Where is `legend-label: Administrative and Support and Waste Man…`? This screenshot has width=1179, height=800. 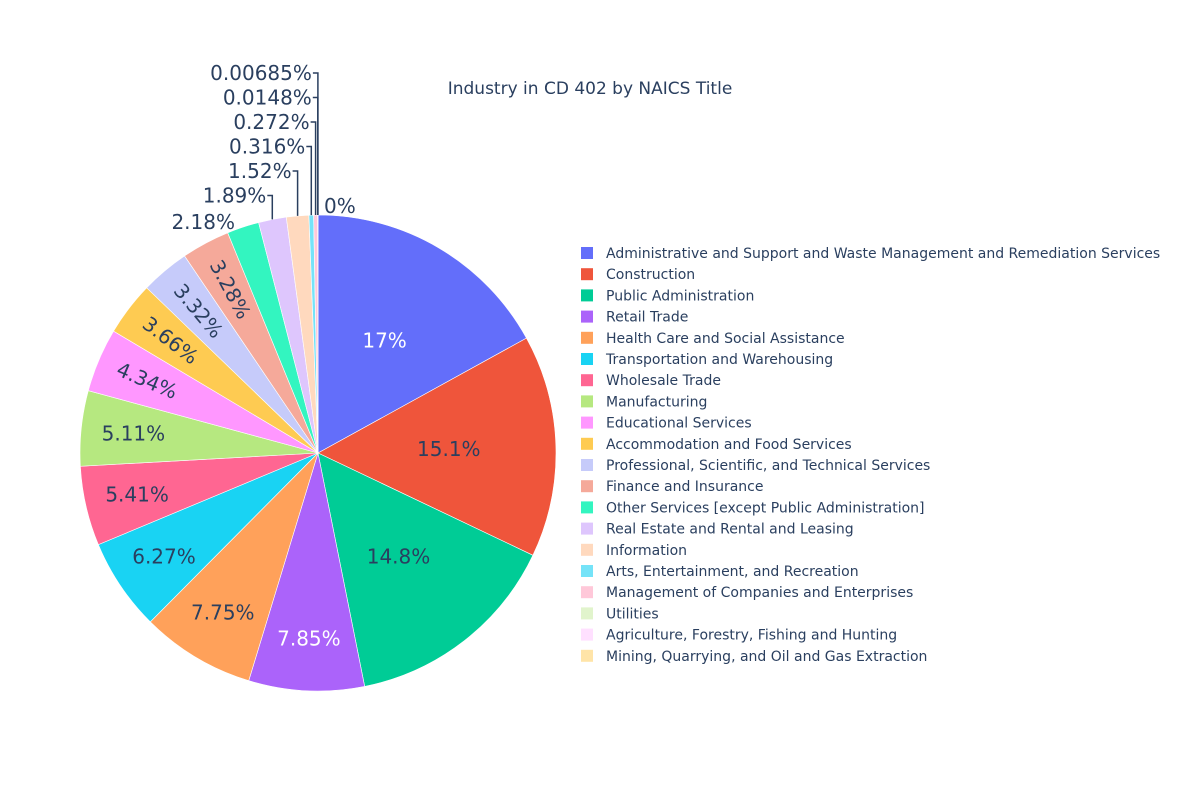
legend-label: Administrative and Support and Waste Man… is located at coordinates (883, 254).